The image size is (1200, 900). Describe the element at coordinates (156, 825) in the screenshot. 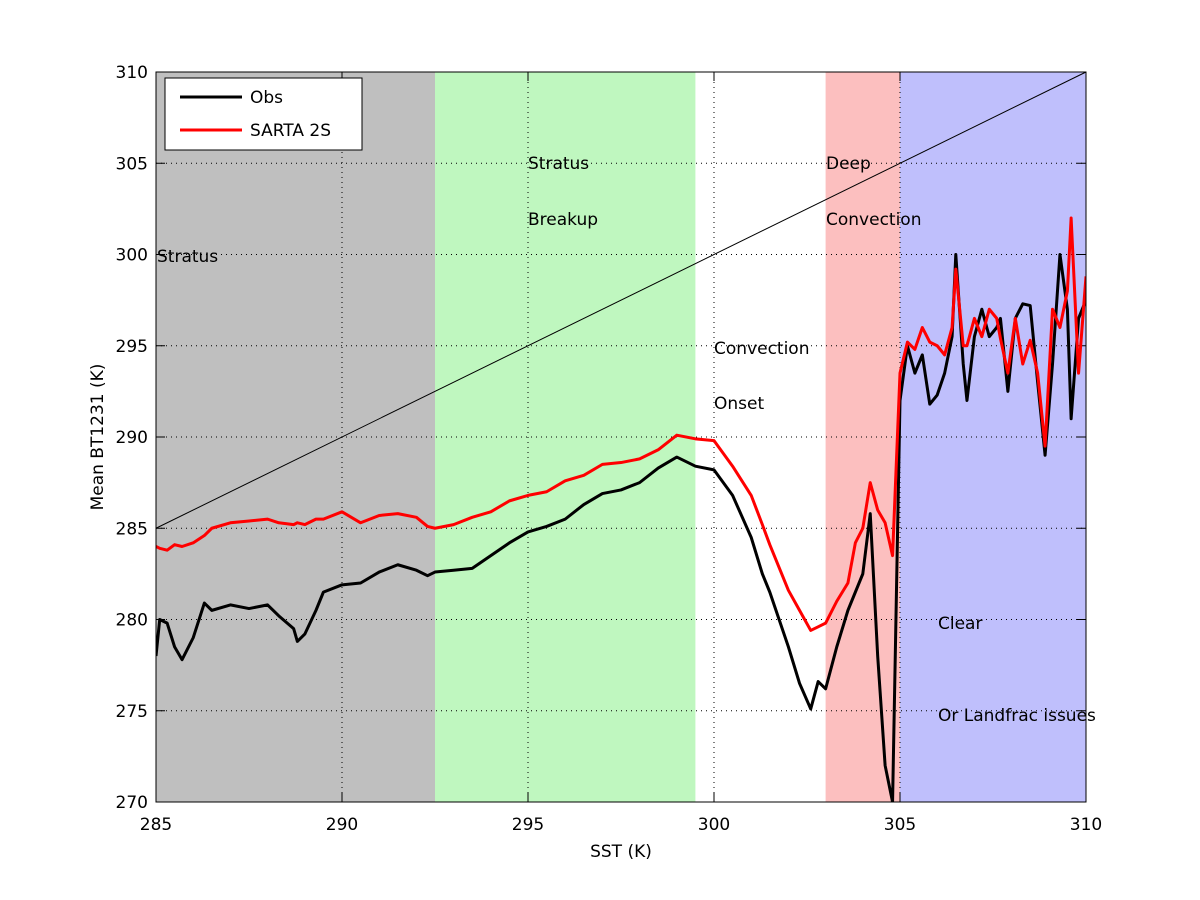

I see `x-tick-label: 285` at that location.